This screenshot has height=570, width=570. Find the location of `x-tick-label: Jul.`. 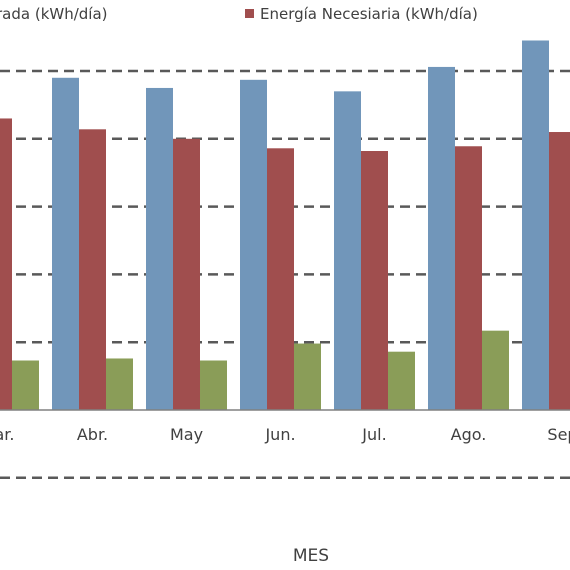

x-tick-label: Jul. is located at coordinates (373, 434).